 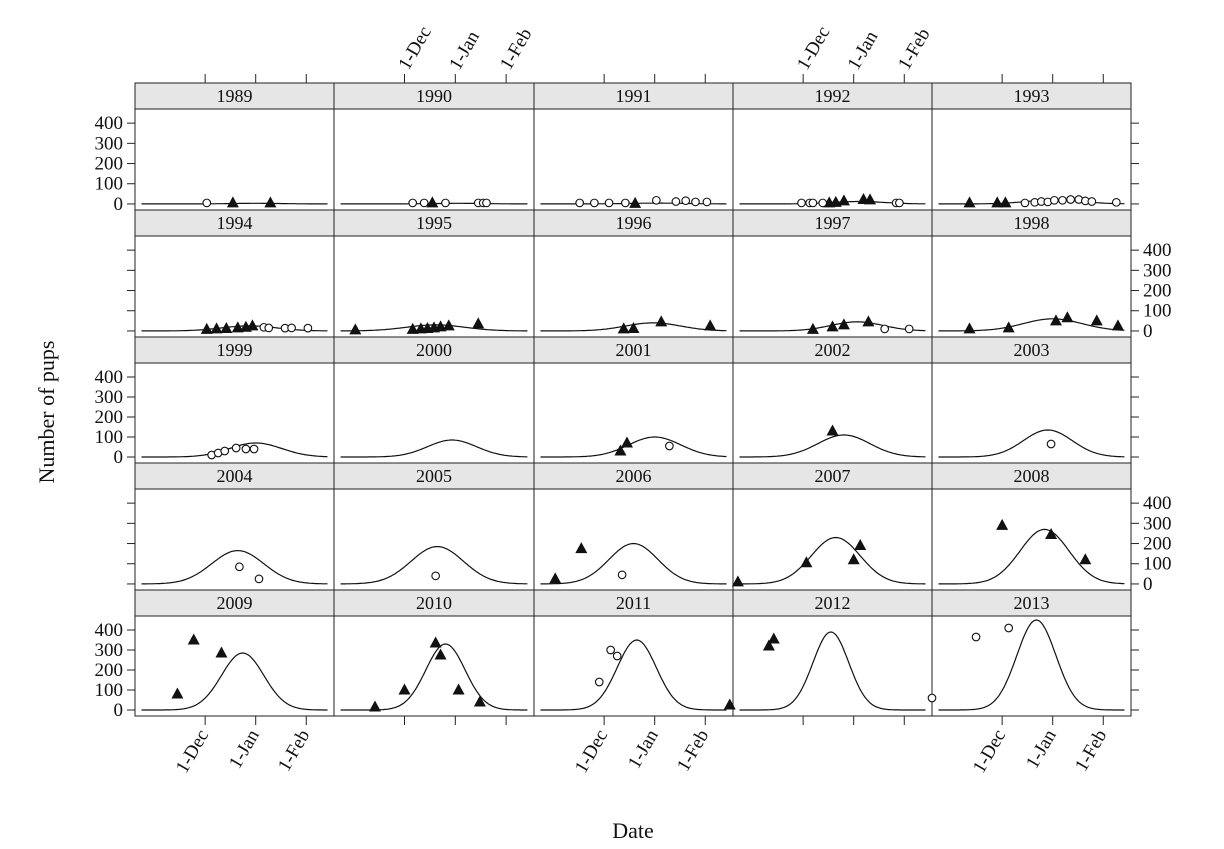 I want to click on panel-2004: 2004, so click(x=234, y=526).